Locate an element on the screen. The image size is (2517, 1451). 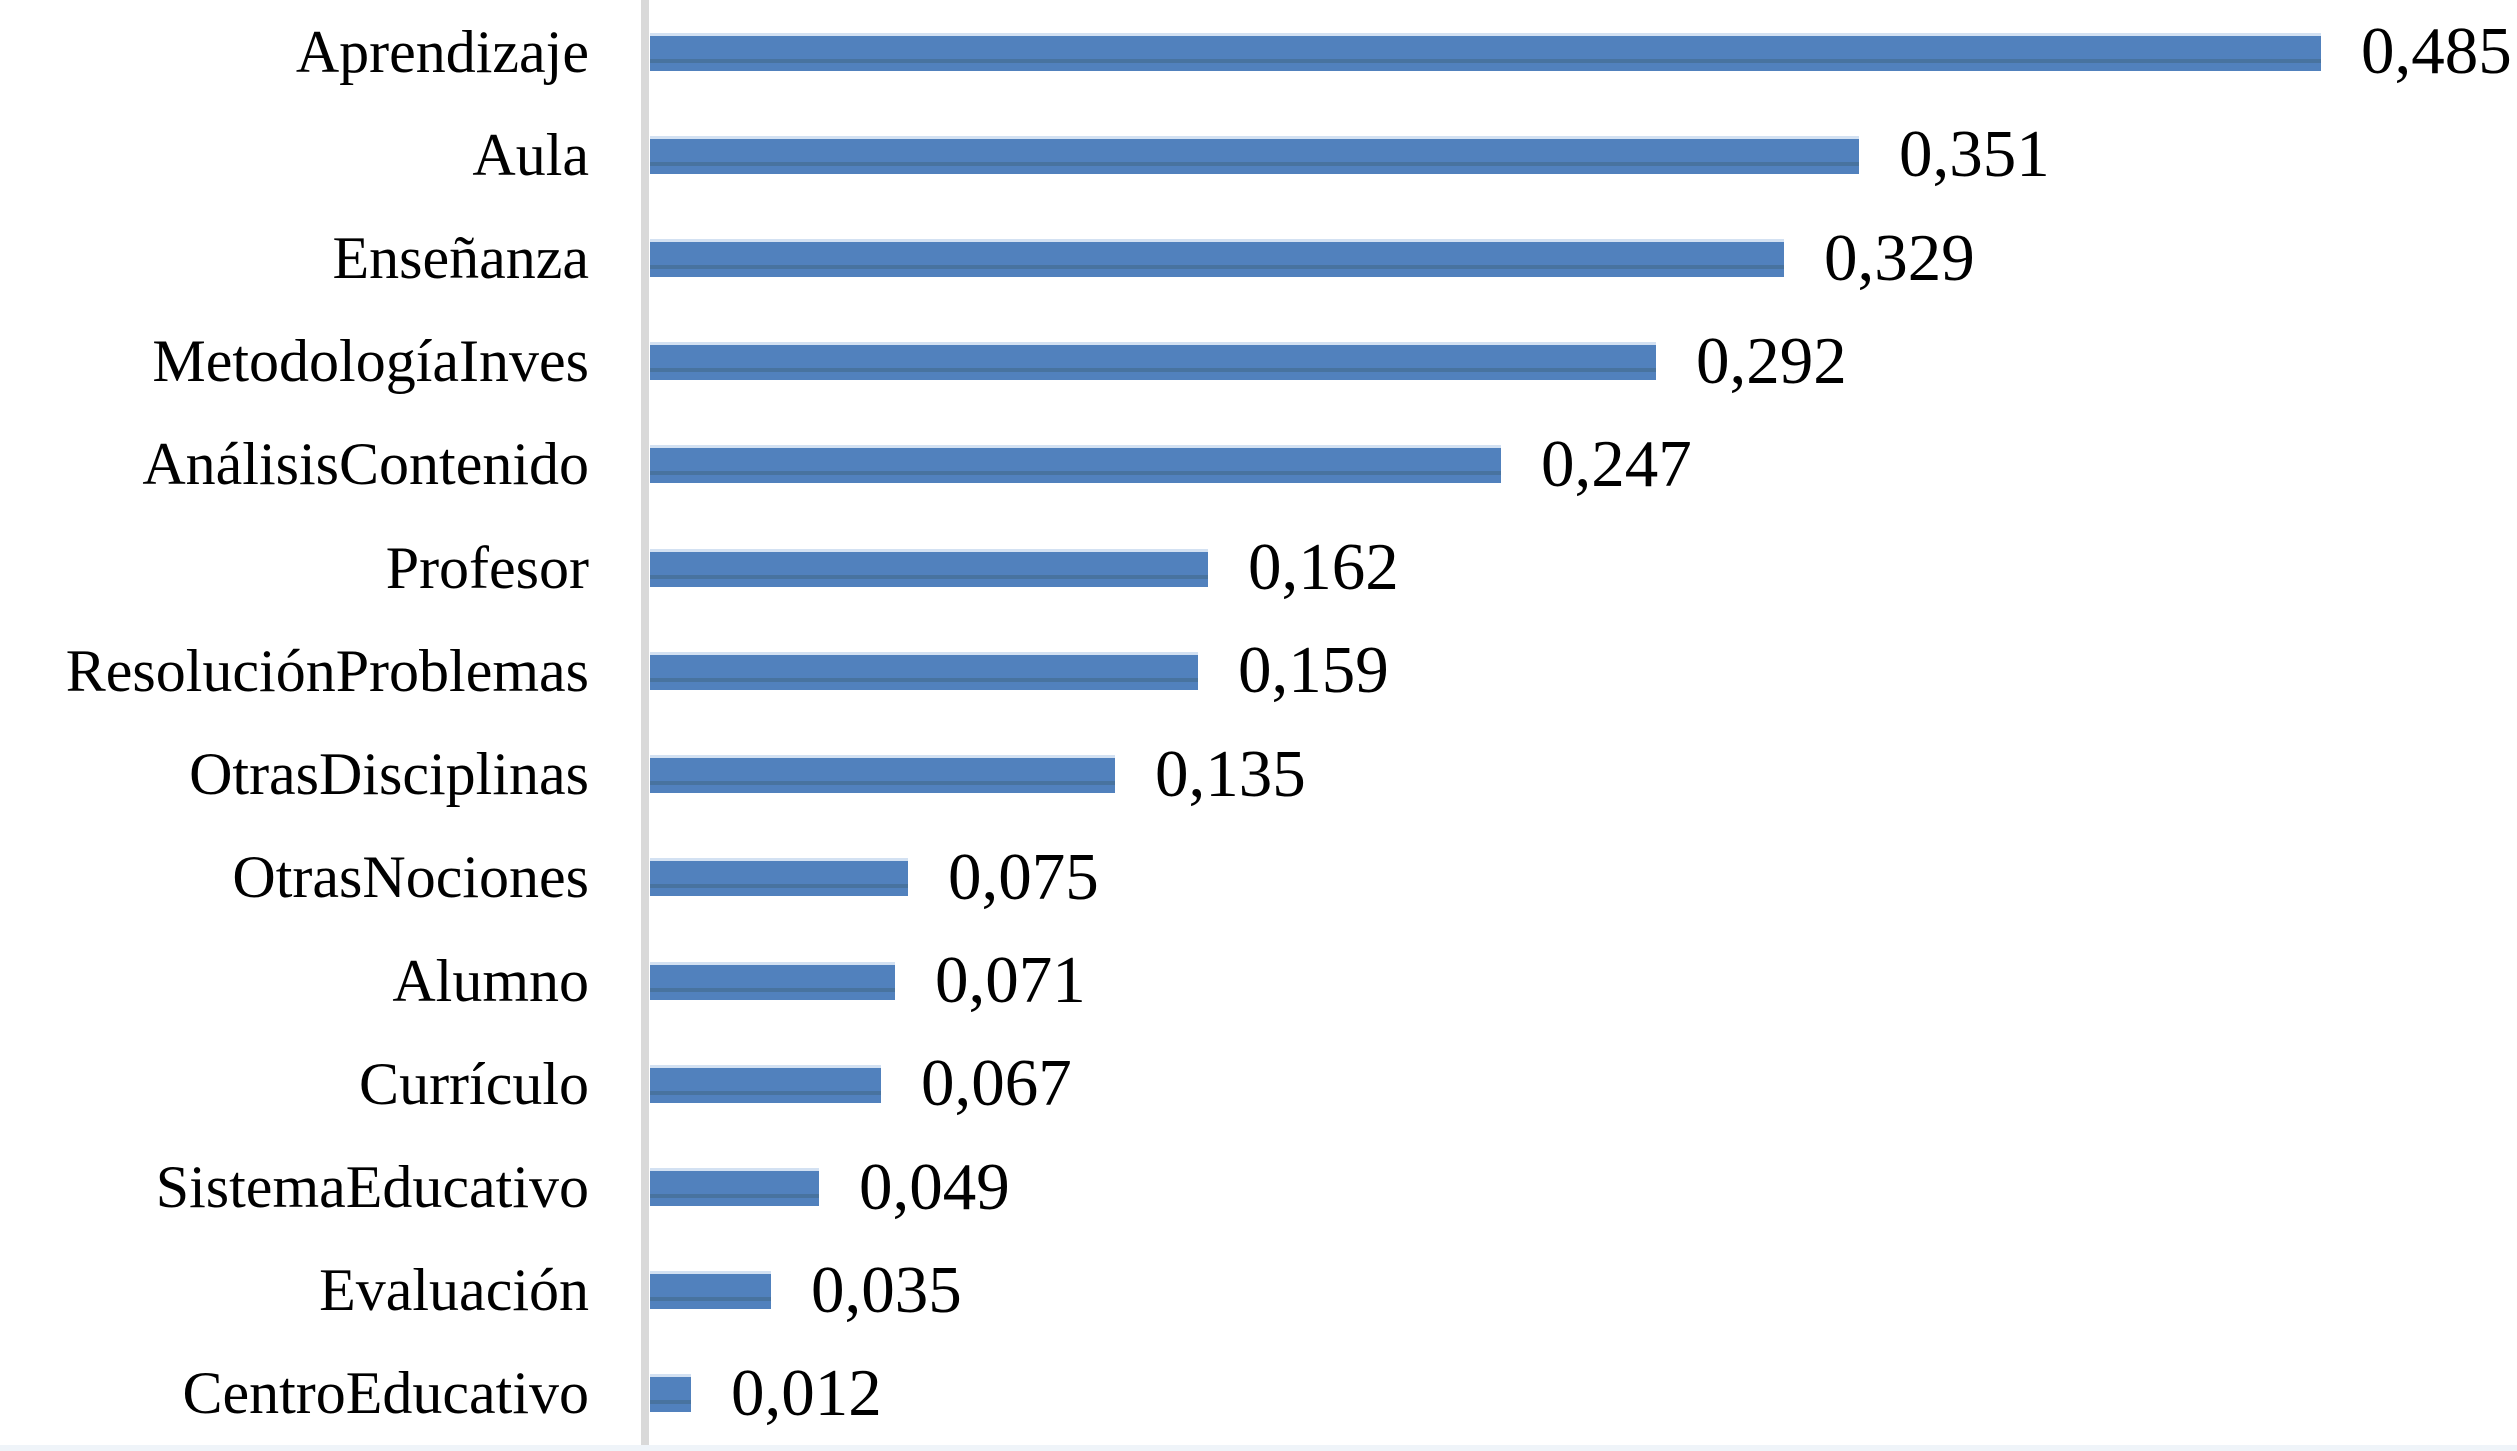
bar-row: OtrasDisciplinas 0,135 is located at coordinates (1258, 774).